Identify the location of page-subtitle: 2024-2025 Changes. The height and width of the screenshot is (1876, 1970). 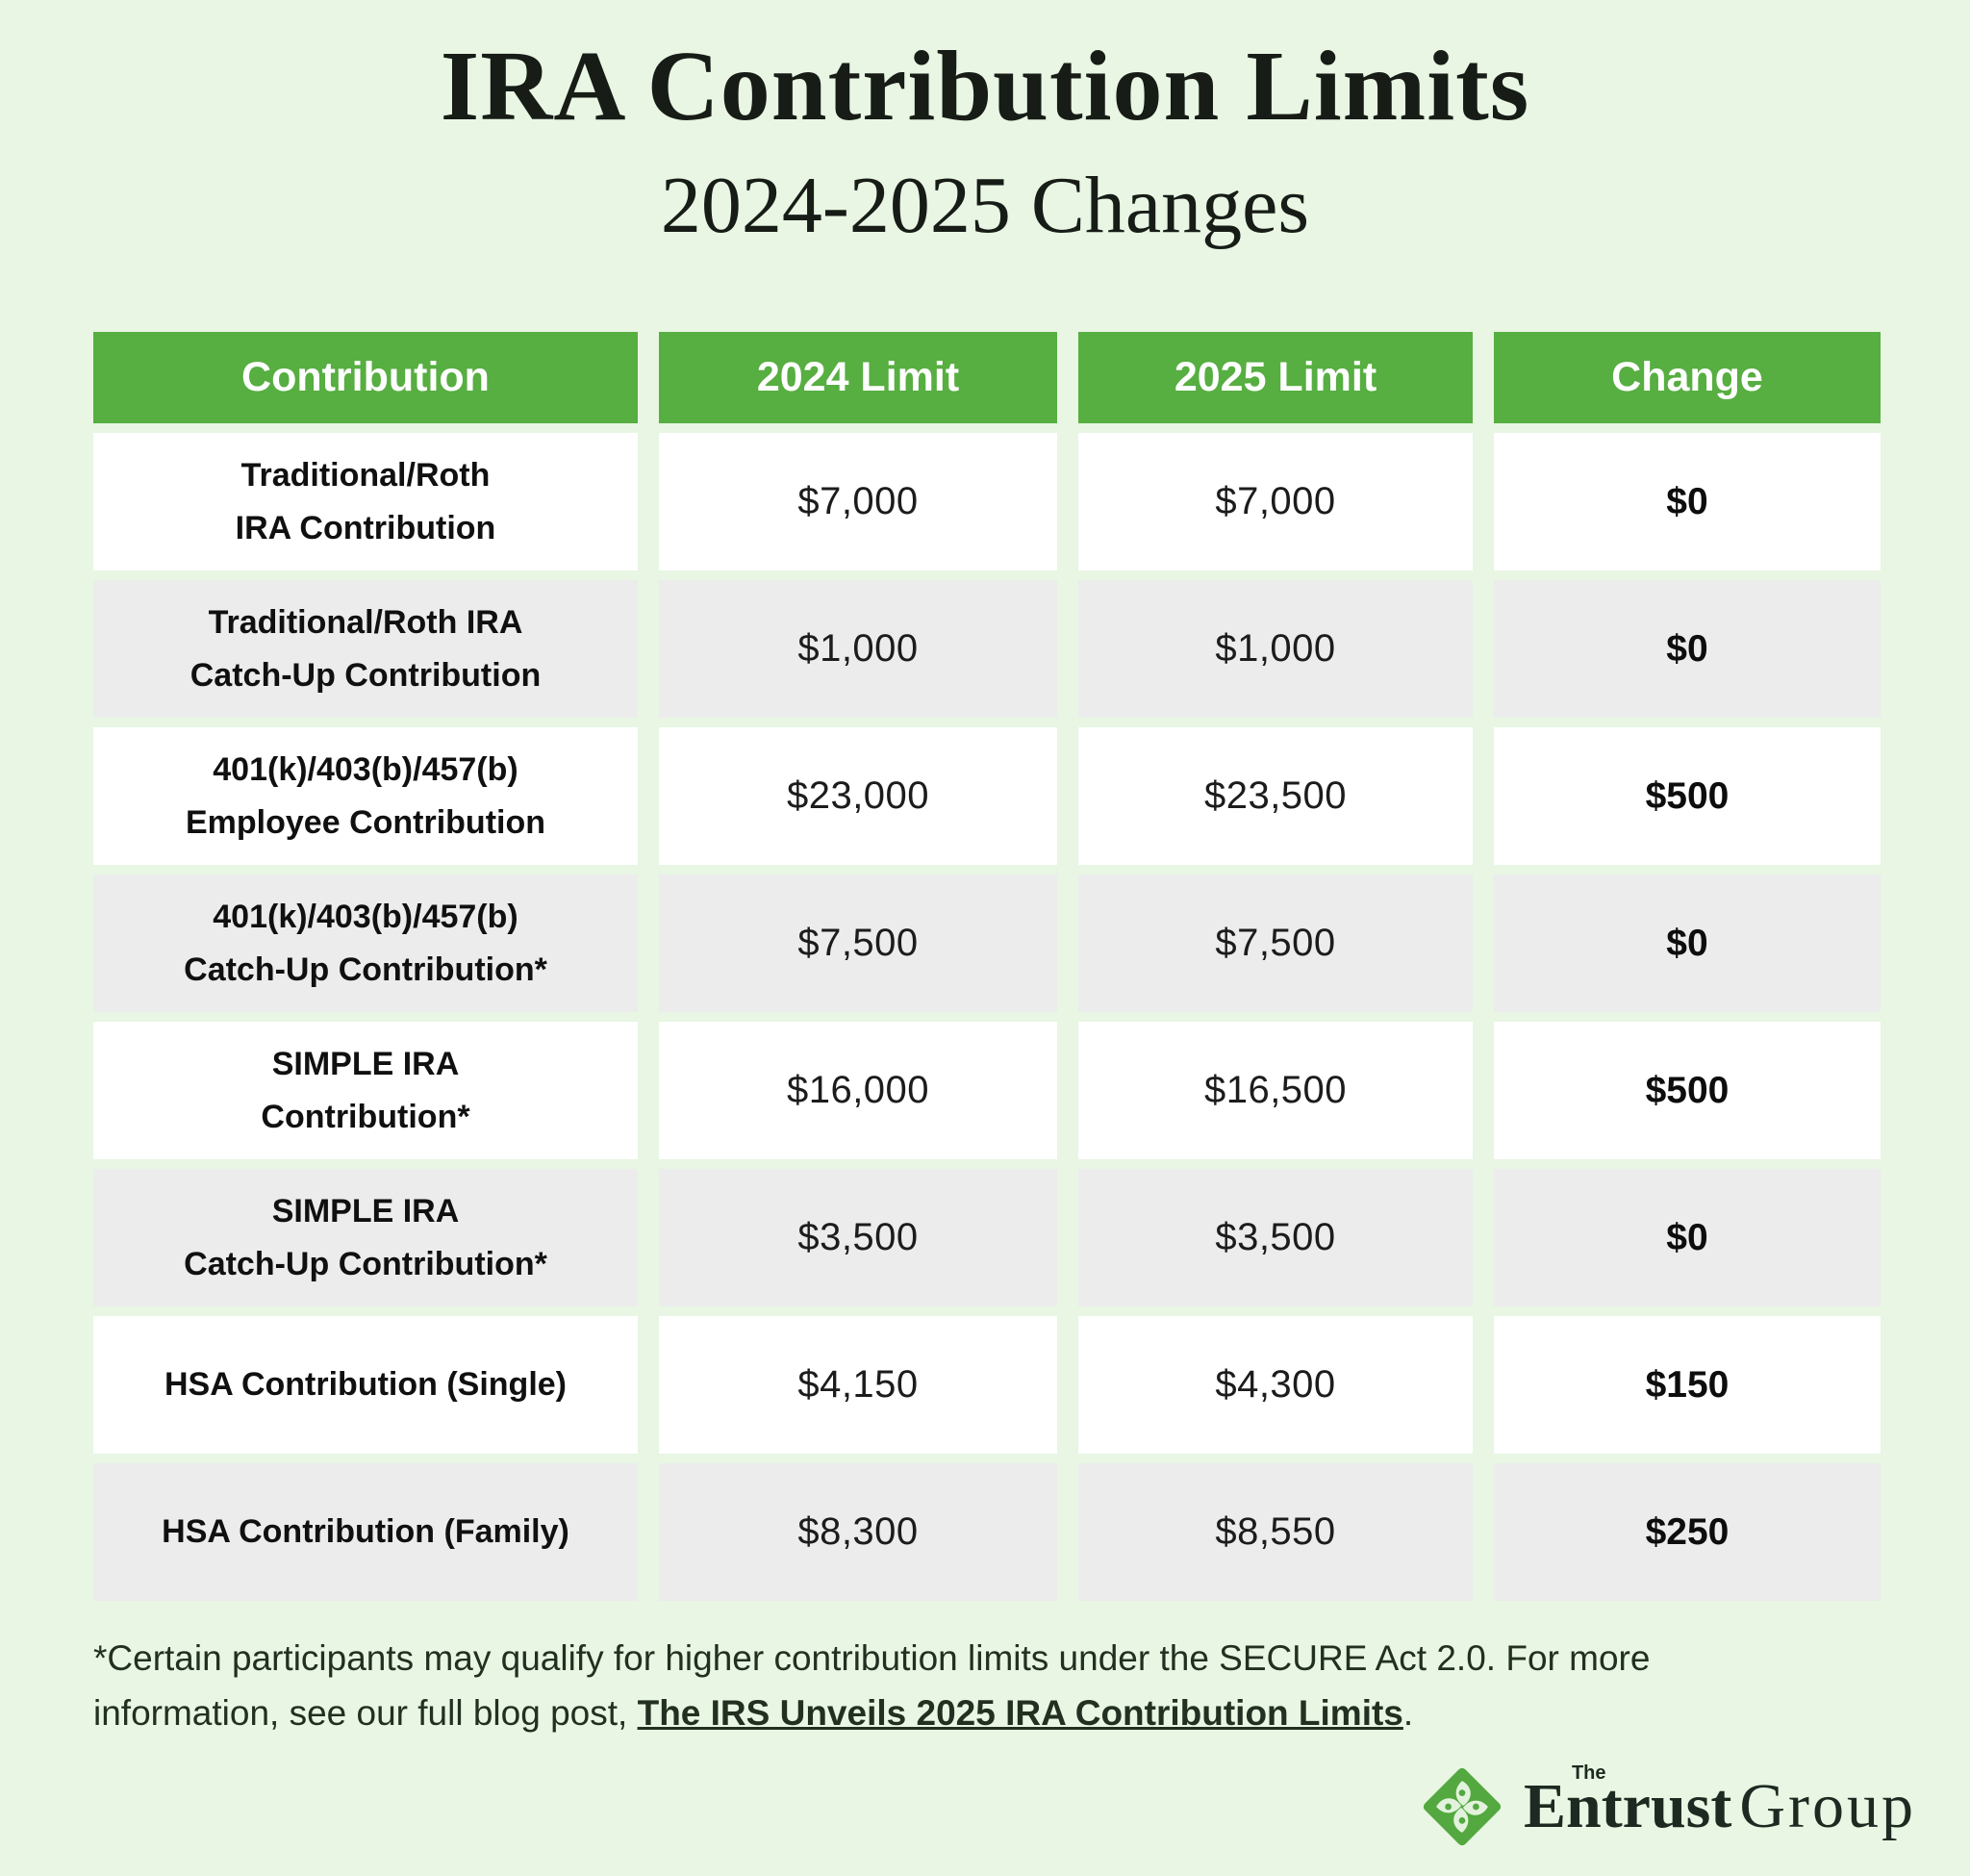
(985, 205).